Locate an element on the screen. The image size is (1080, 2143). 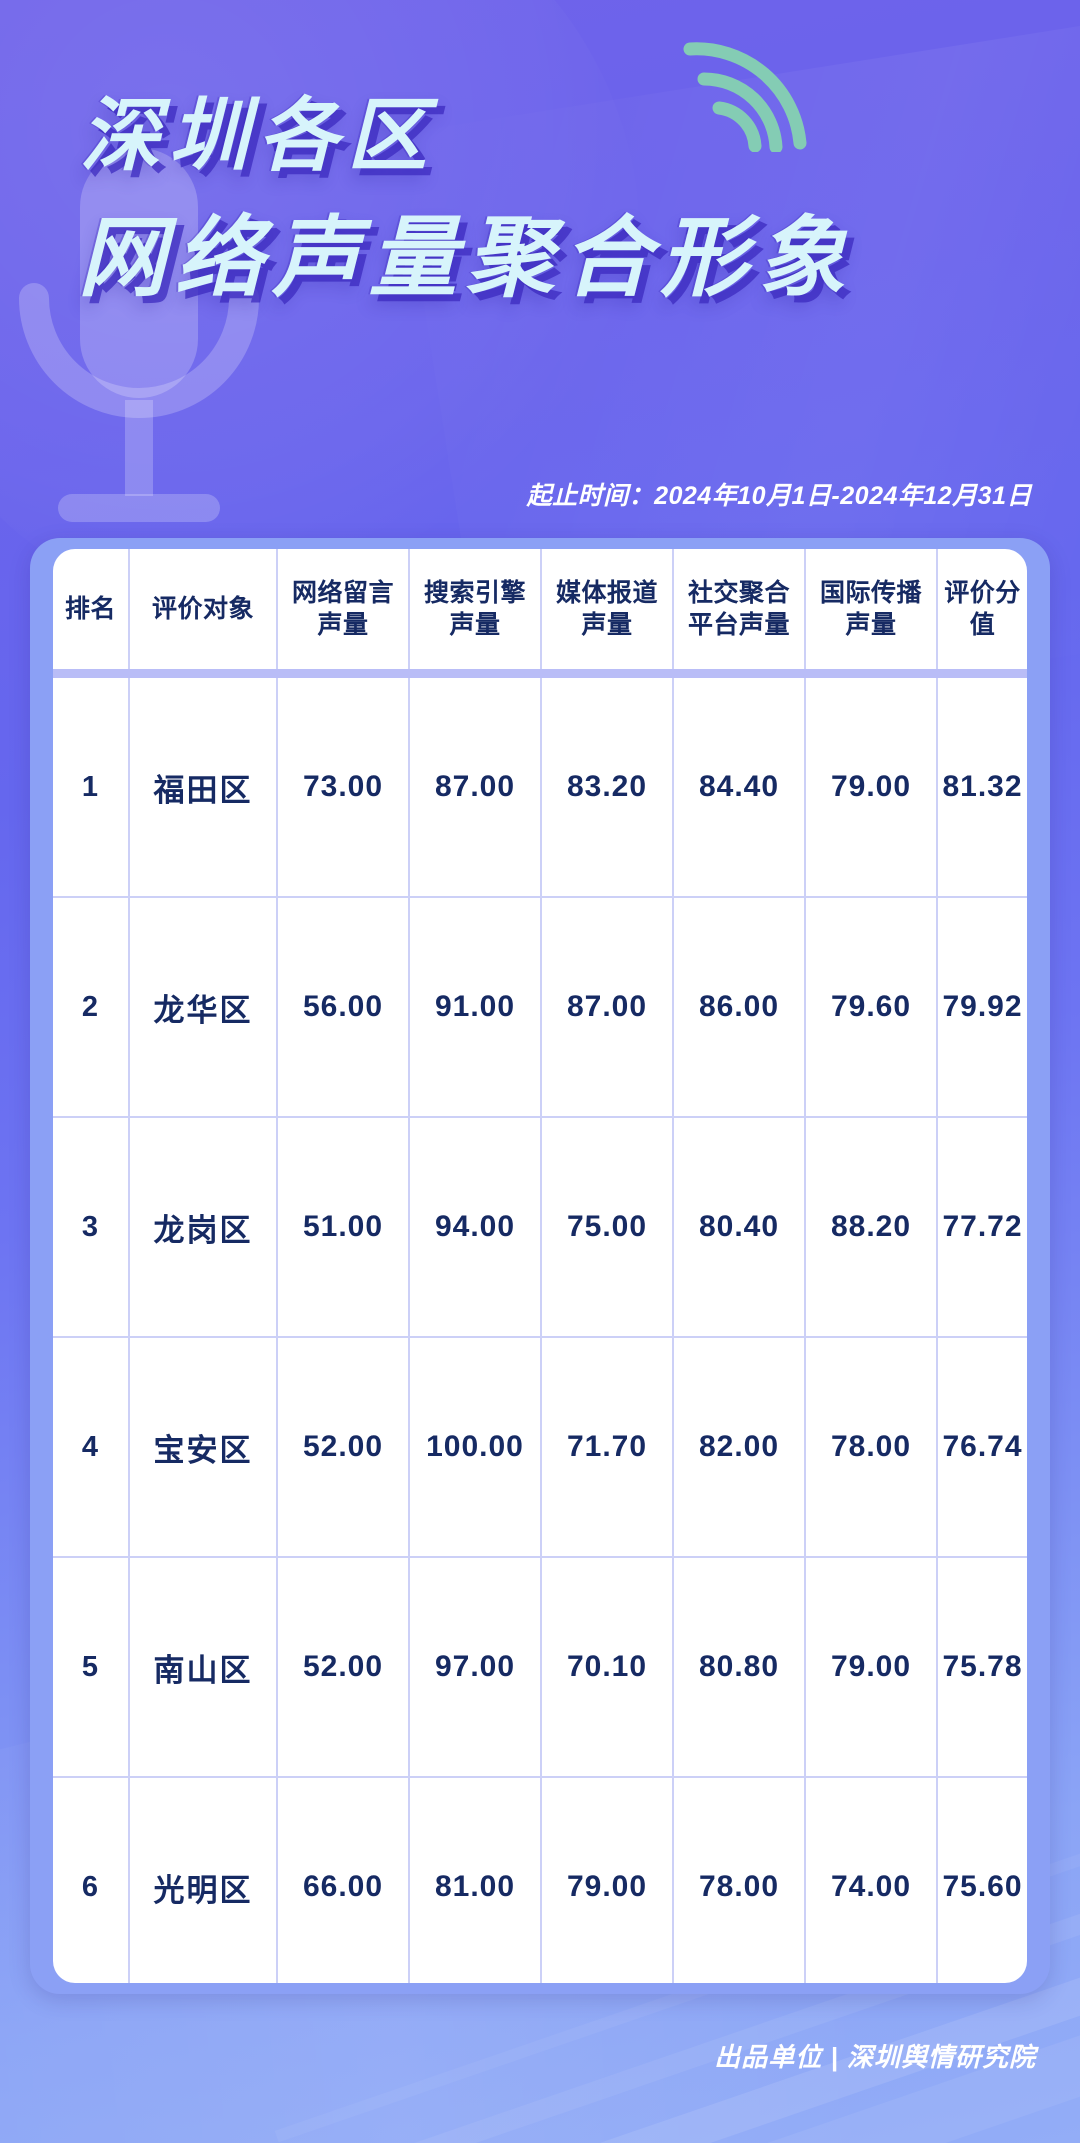
column-header-international: 国际传播 声量 is located at coordinates (870, 611).